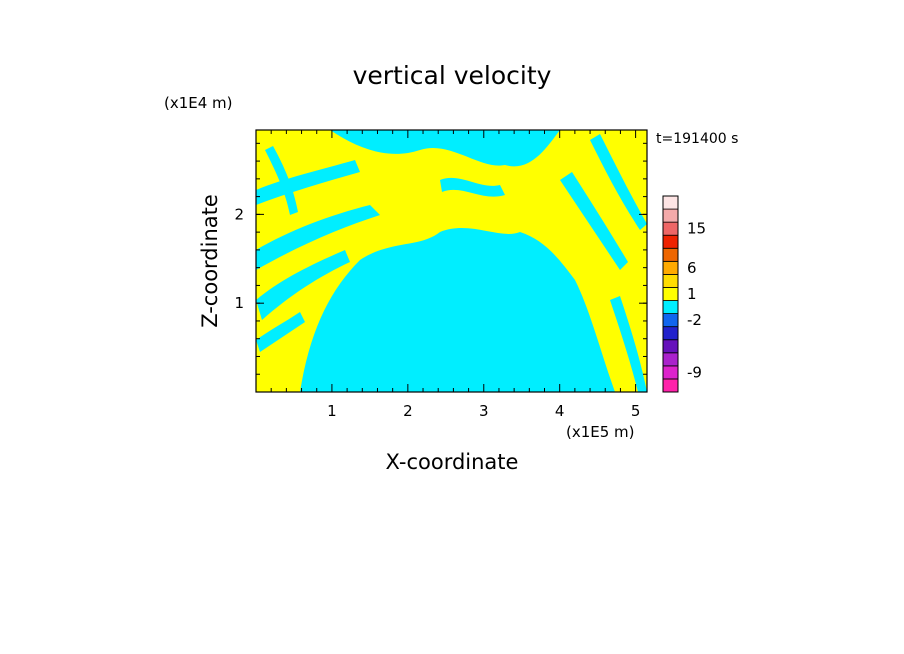 The image size is (904, 654). Describe the element at coordinates (445, 148) in the screenshot. I see `negative-region-upper` at that location.